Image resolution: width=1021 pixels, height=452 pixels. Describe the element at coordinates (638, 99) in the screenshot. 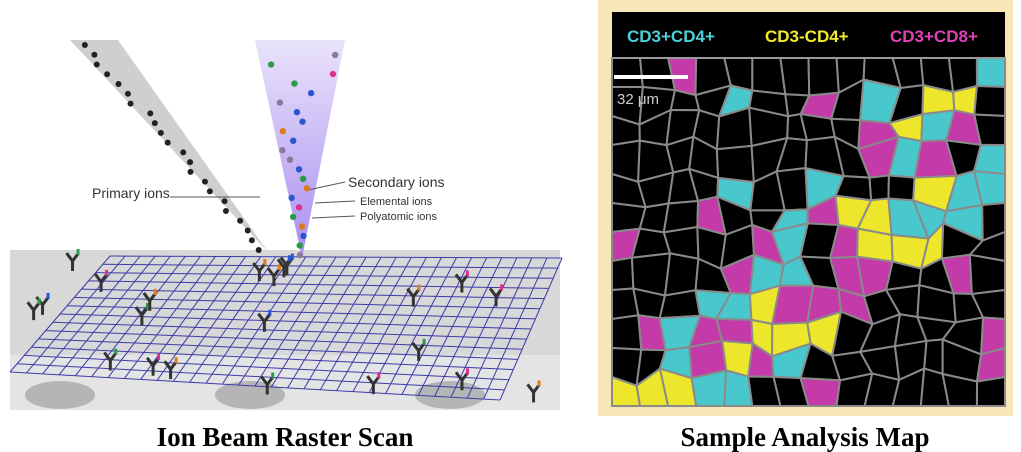

I see `scale-label: 32 μm` at that location.